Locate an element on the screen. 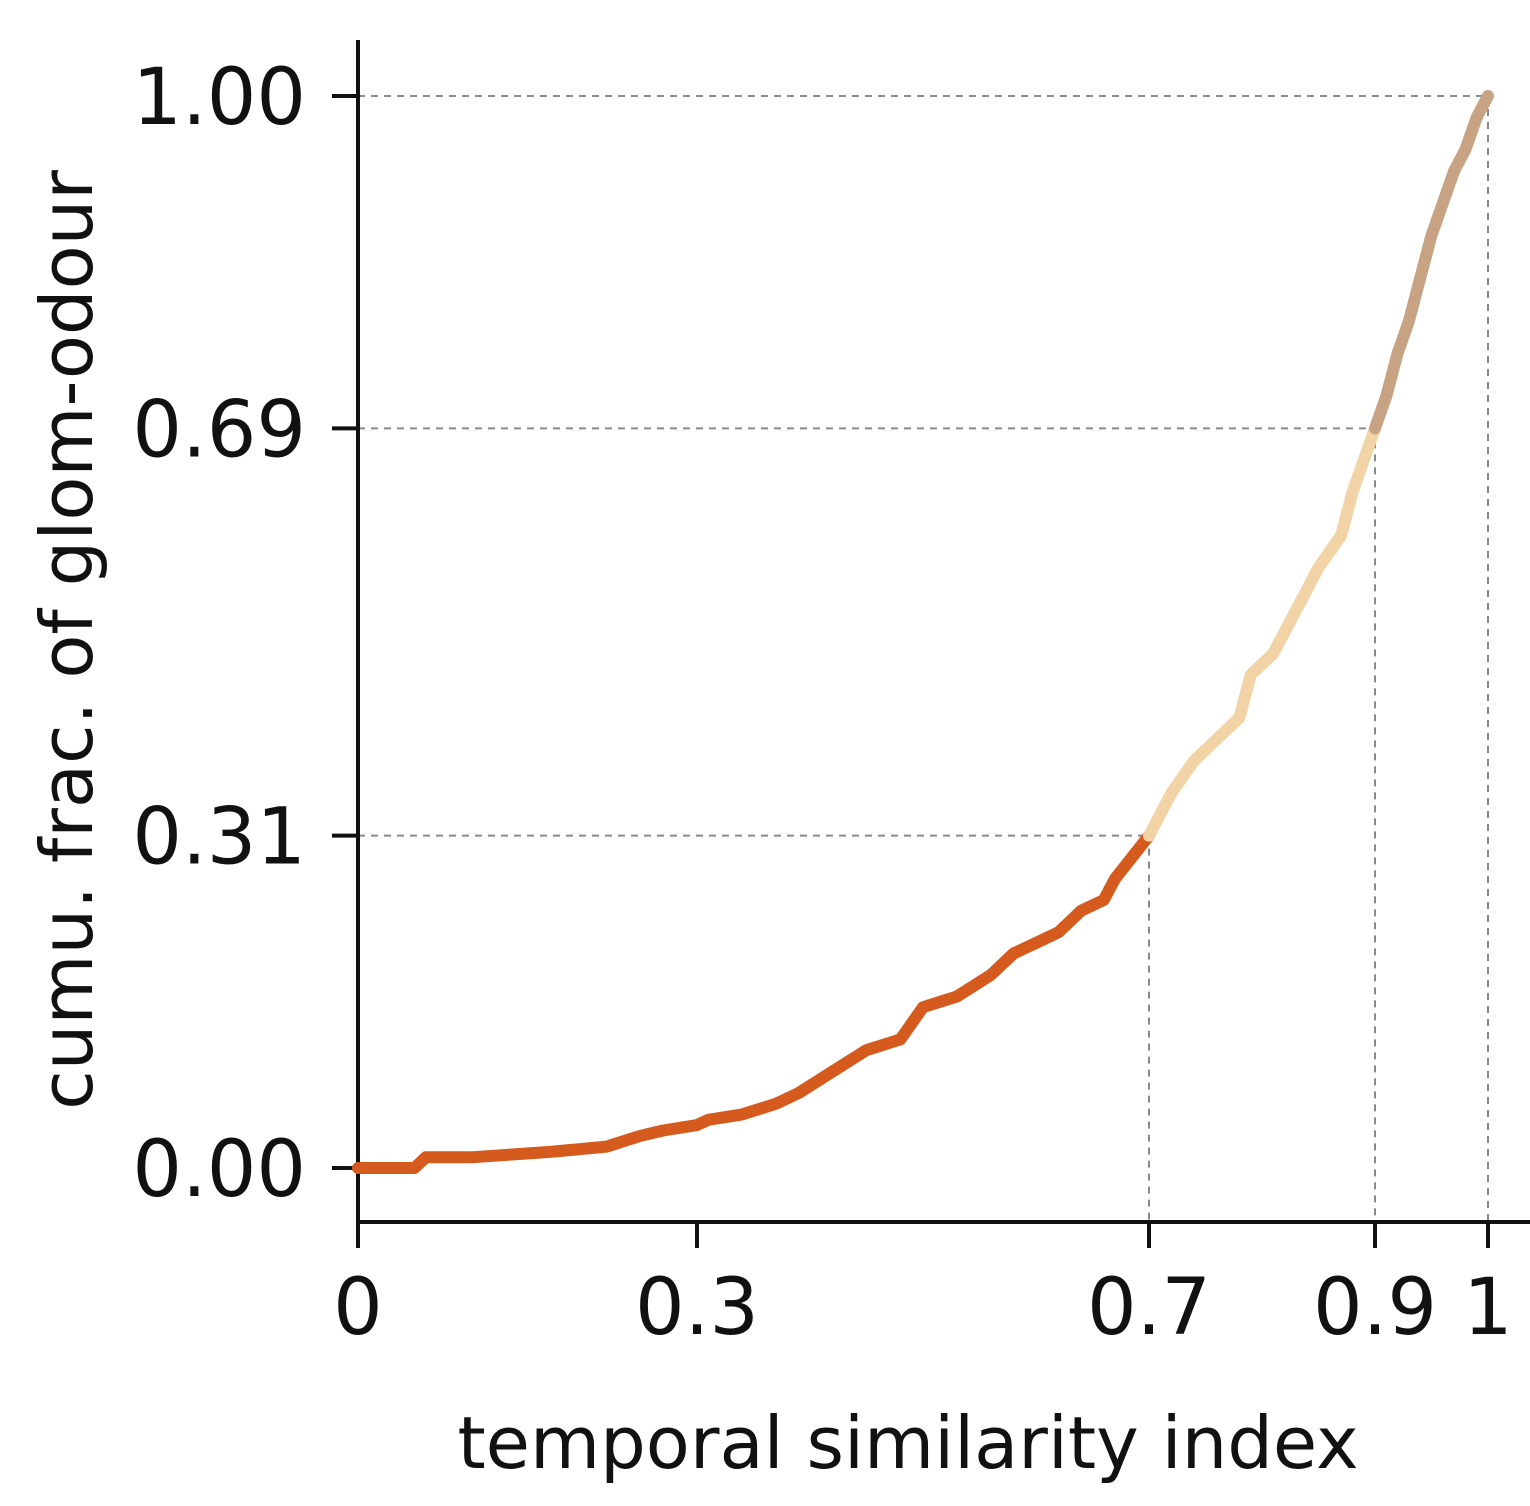  y-tick-label: 0.00 is located at coordinates (219, 1170).